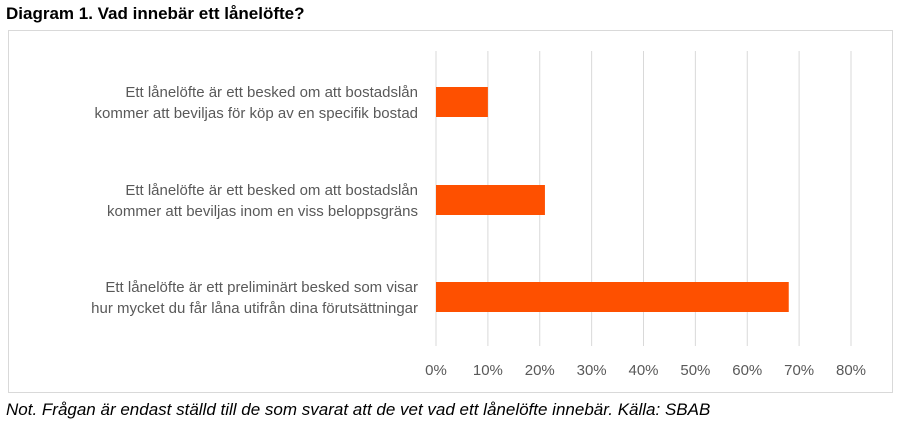  What do you see at coordinates (436, 370) in the screenshot?
I see `x-tick-label: 0%` at bounding box center [436, 370].